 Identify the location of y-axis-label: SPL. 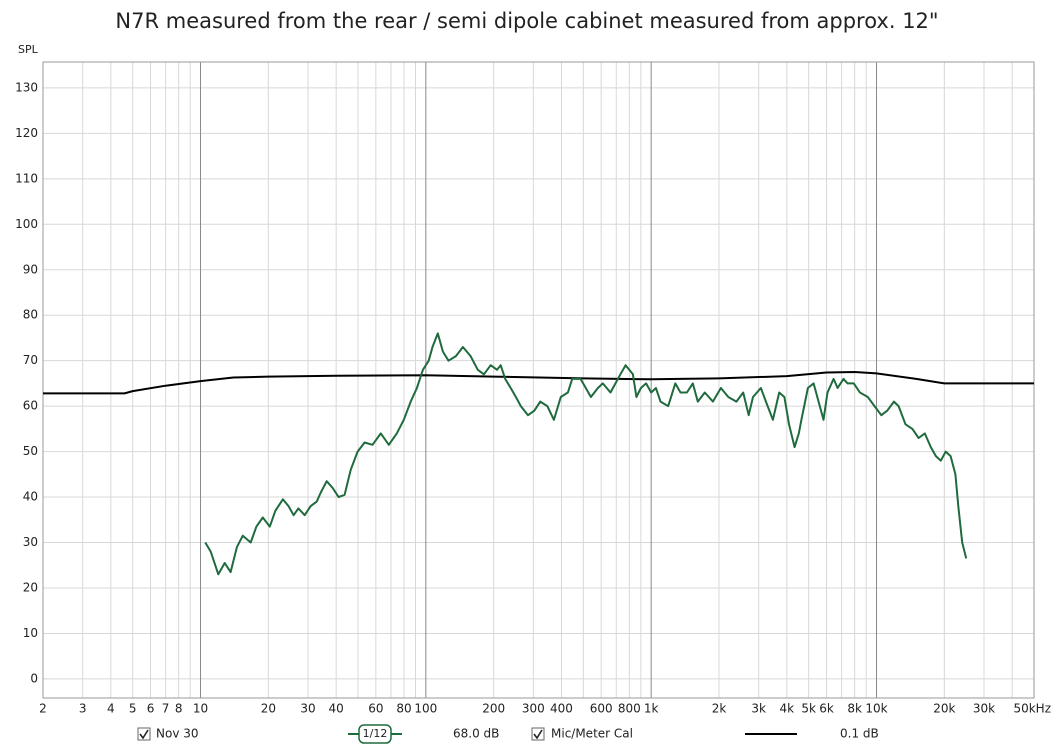
(28, 49).